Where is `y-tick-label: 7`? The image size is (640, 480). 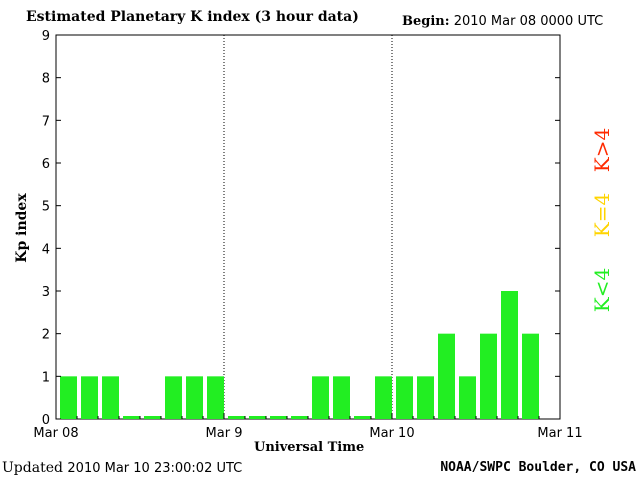
y-tick-label: 7 is located at coordinates (46, 121).